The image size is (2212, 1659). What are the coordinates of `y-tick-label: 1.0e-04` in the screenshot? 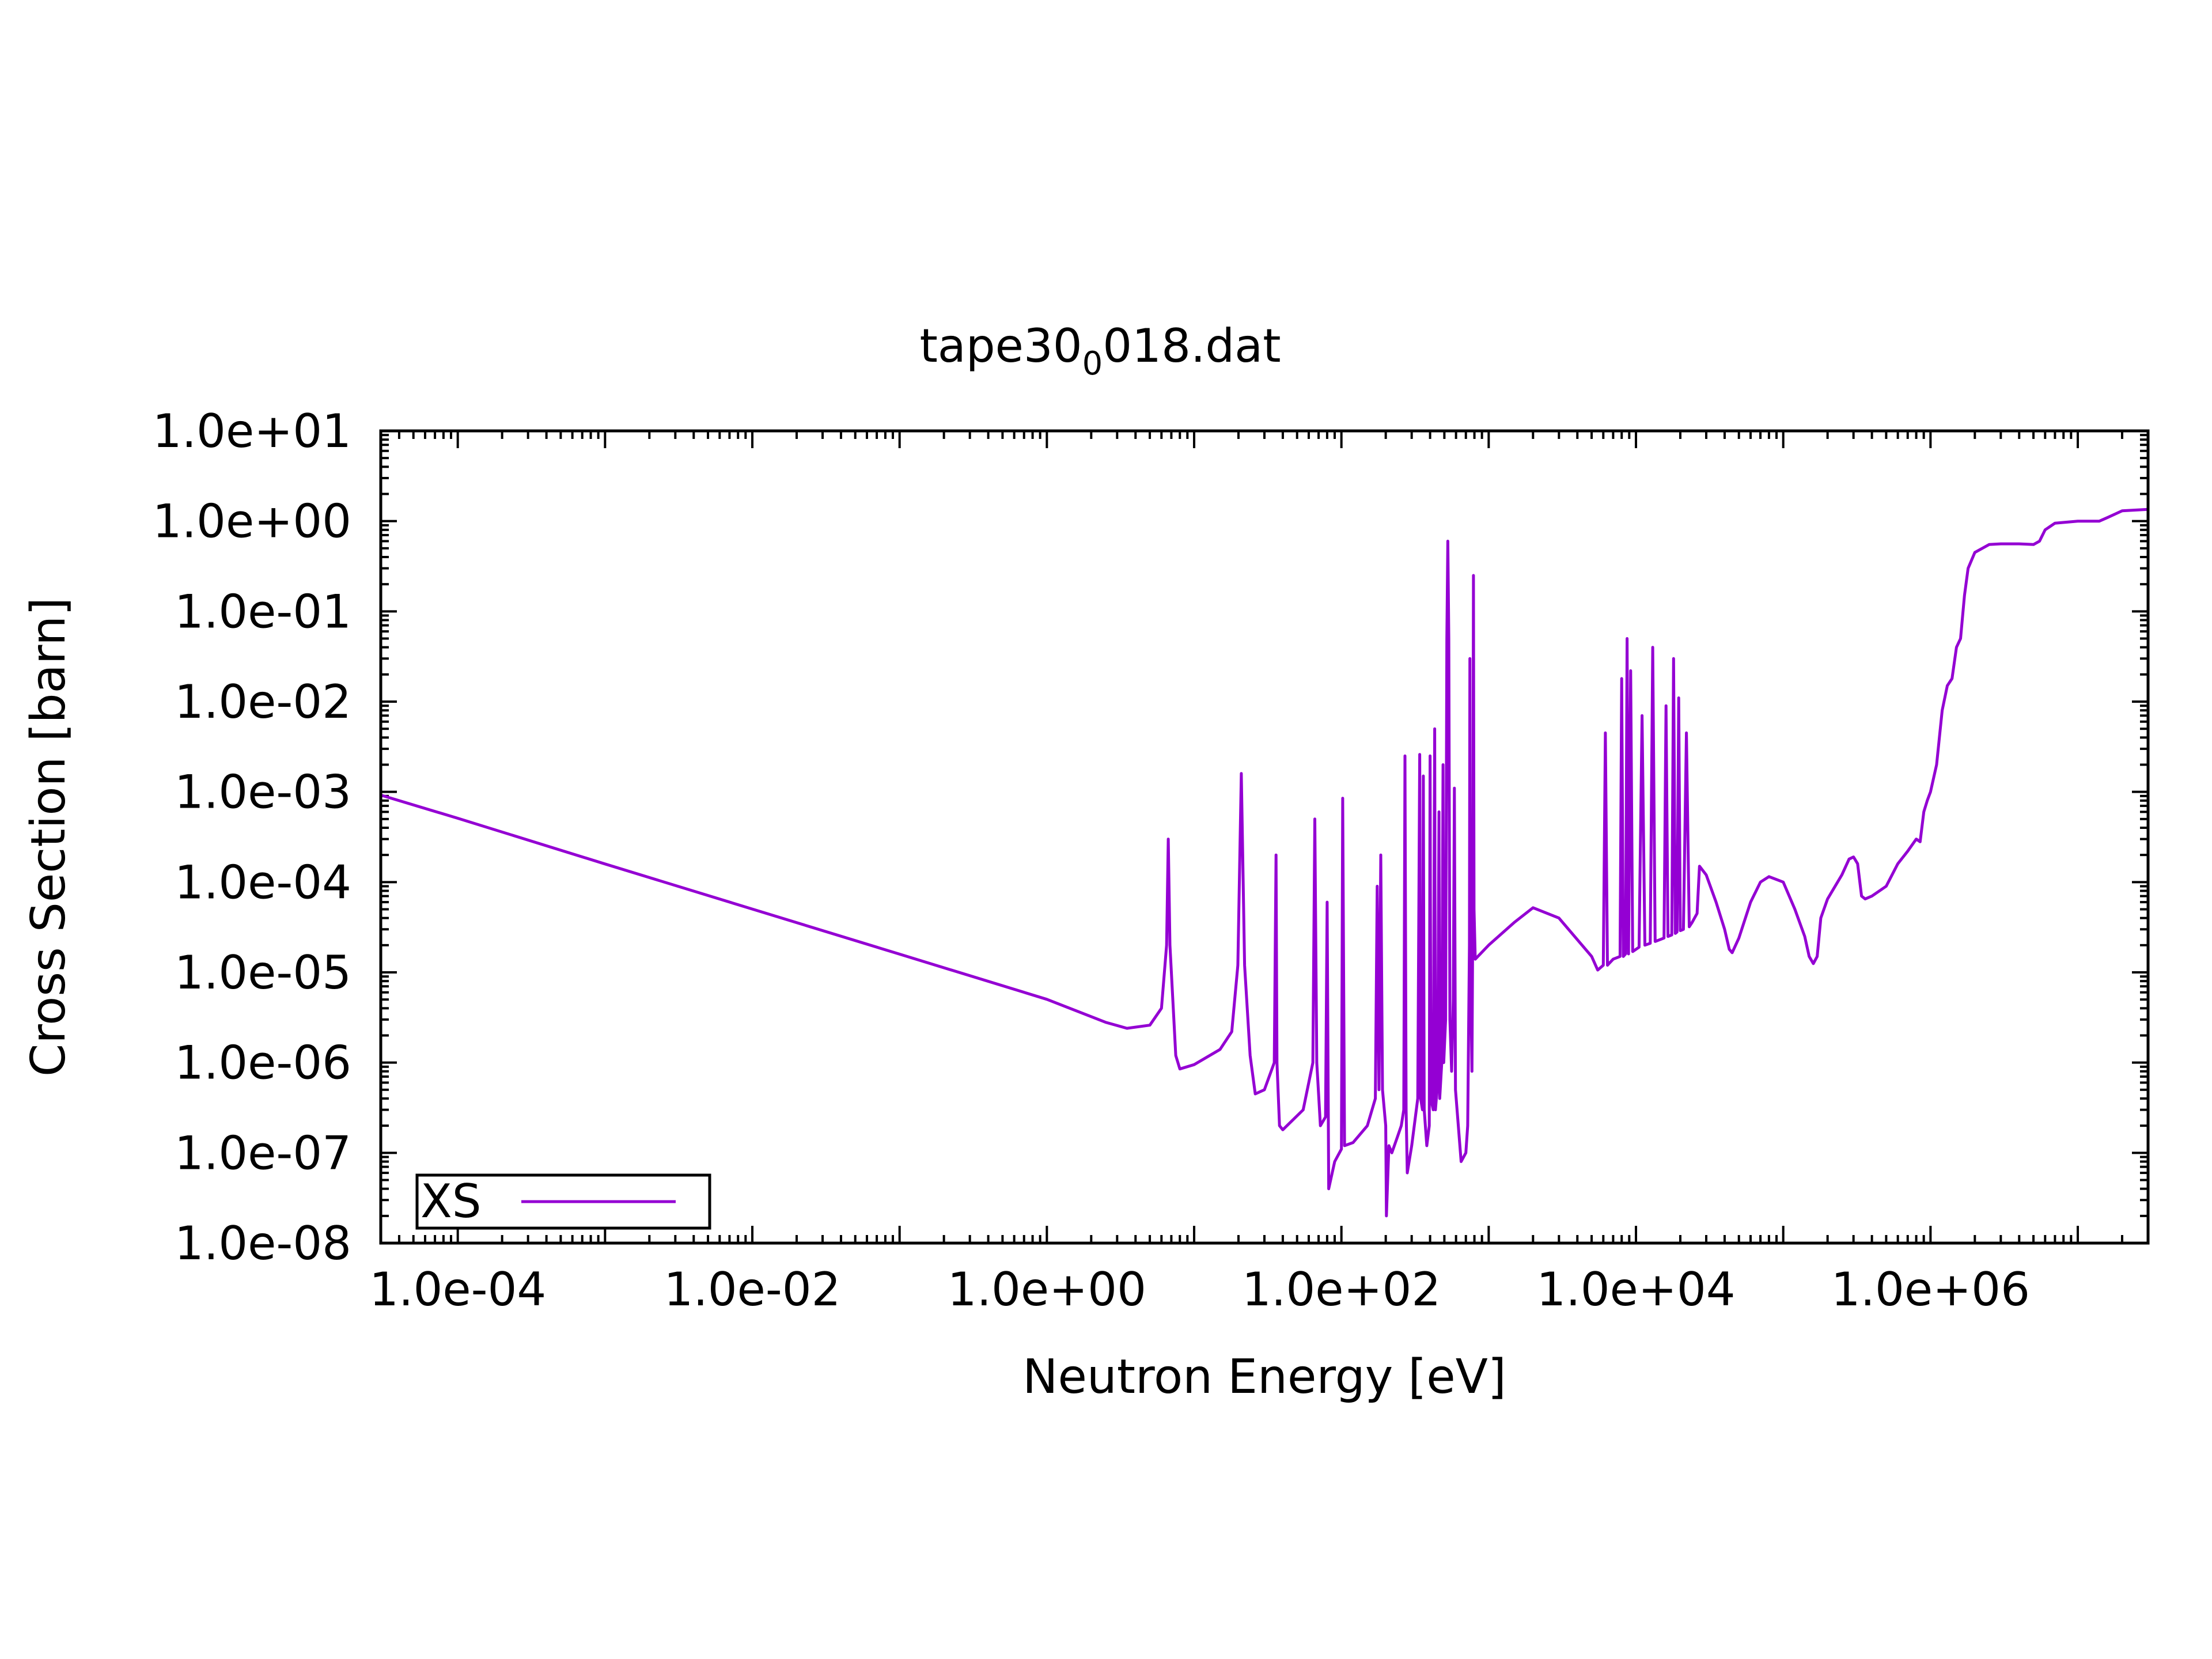 It's located at (263, 882).